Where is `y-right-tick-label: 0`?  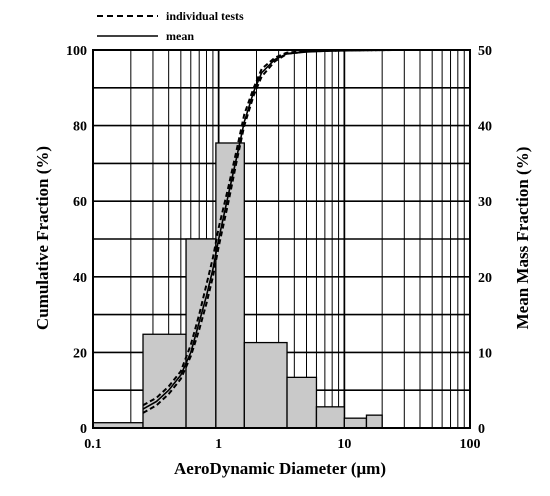 y-right-tick-label: 0 is located at coordinates (481, 429).